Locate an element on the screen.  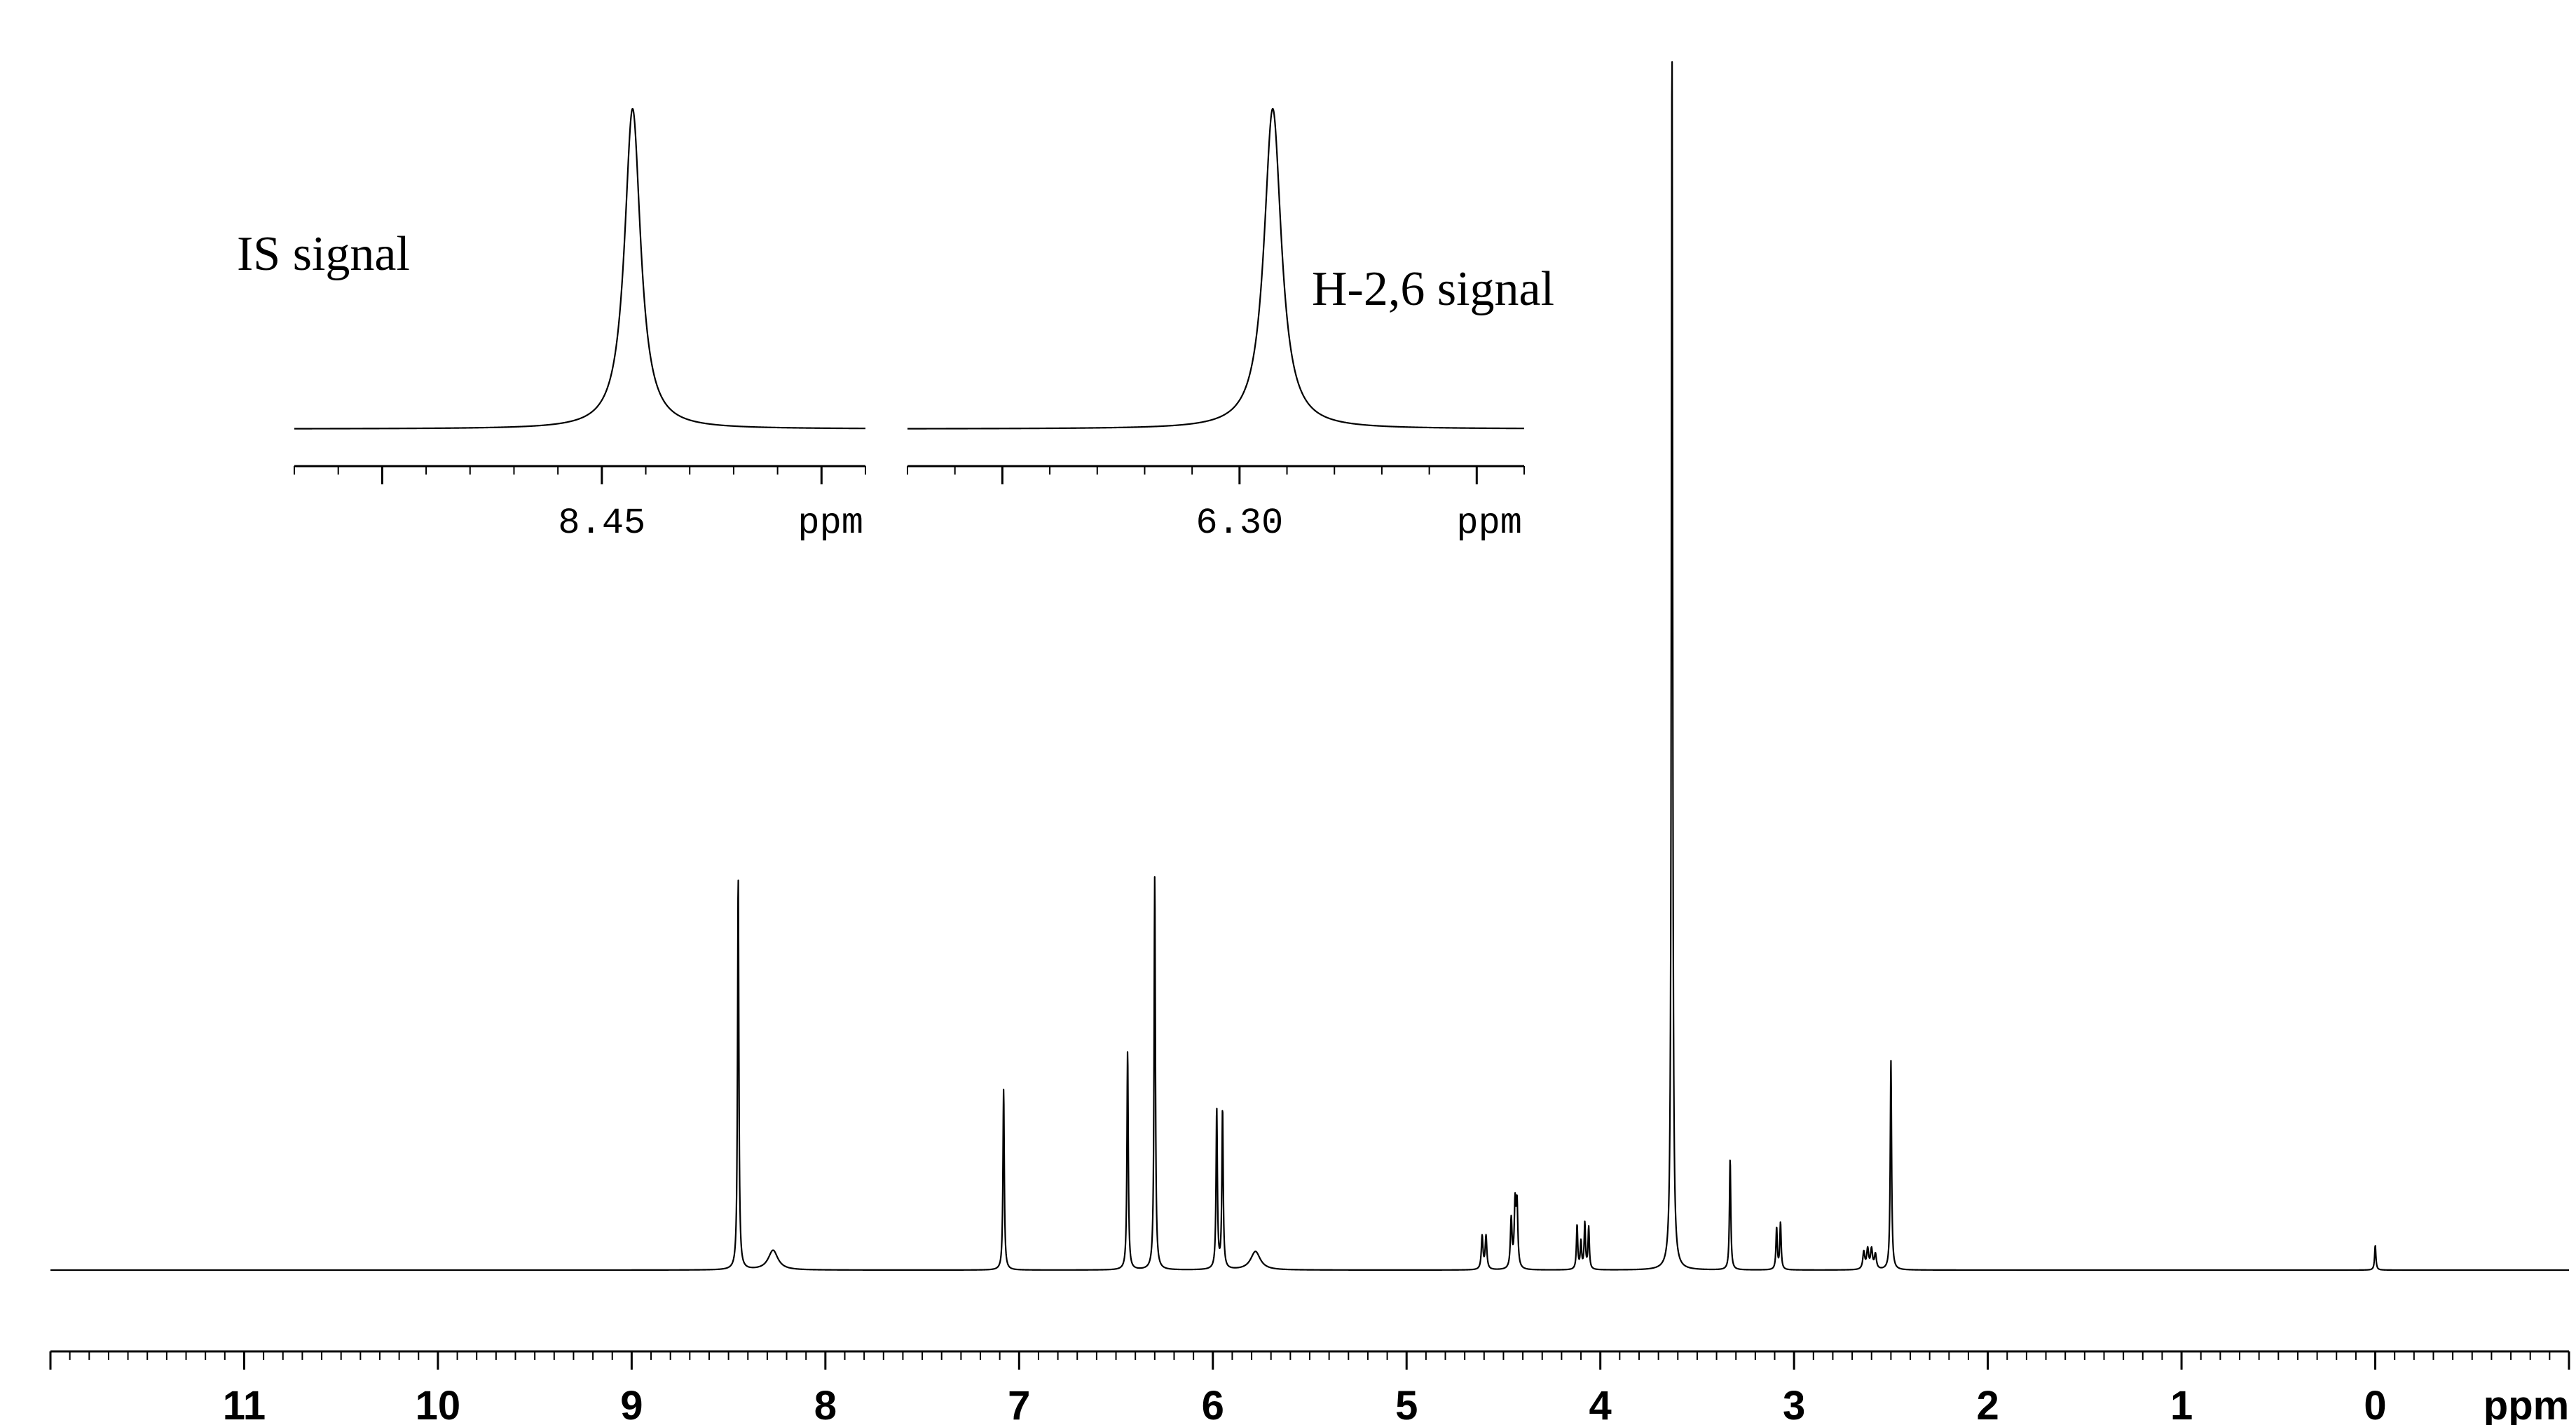
main-x-tick-label: 8 is located at coordinates (825, 1404).